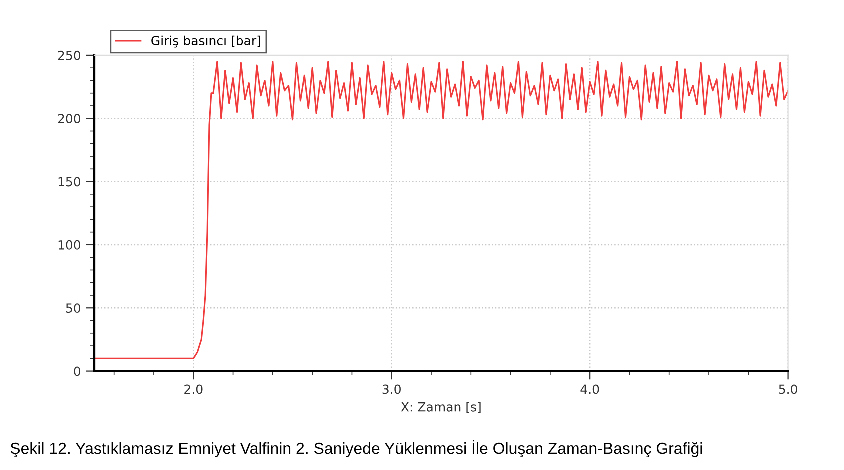  Describe the element at coordinates (391, 389) in the screenshot. I see `x-tick-label: 3.0` at that location.